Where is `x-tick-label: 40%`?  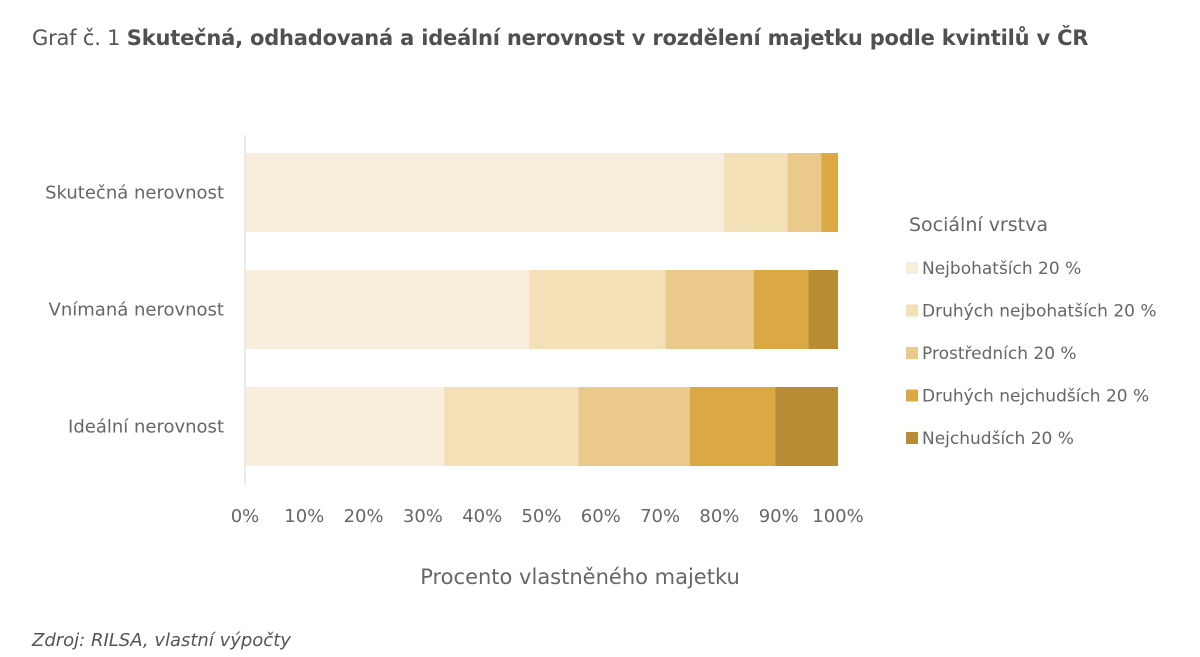
x-tick-label: 40% is located at coordinates (482, 516).